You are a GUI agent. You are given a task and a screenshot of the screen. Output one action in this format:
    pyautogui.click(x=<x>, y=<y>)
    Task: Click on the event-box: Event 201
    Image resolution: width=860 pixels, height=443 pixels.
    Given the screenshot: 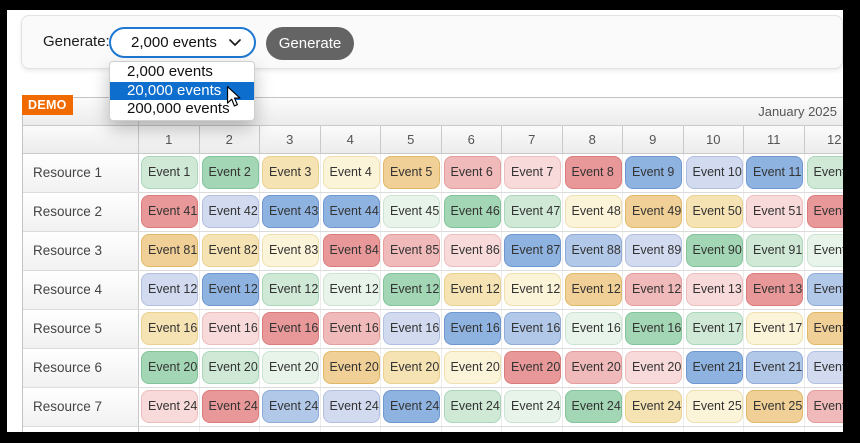 What is the action you would take?
    pyautogui.click(x=169, y=367)
    